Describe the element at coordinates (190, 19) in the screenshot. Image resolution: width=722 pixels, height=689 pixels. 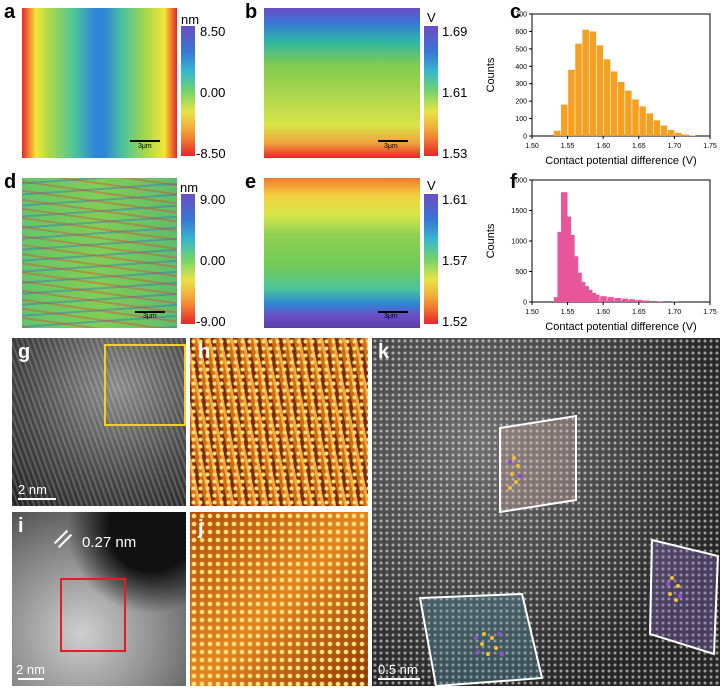
I see `colorbar-unit-a: nm` at that location.